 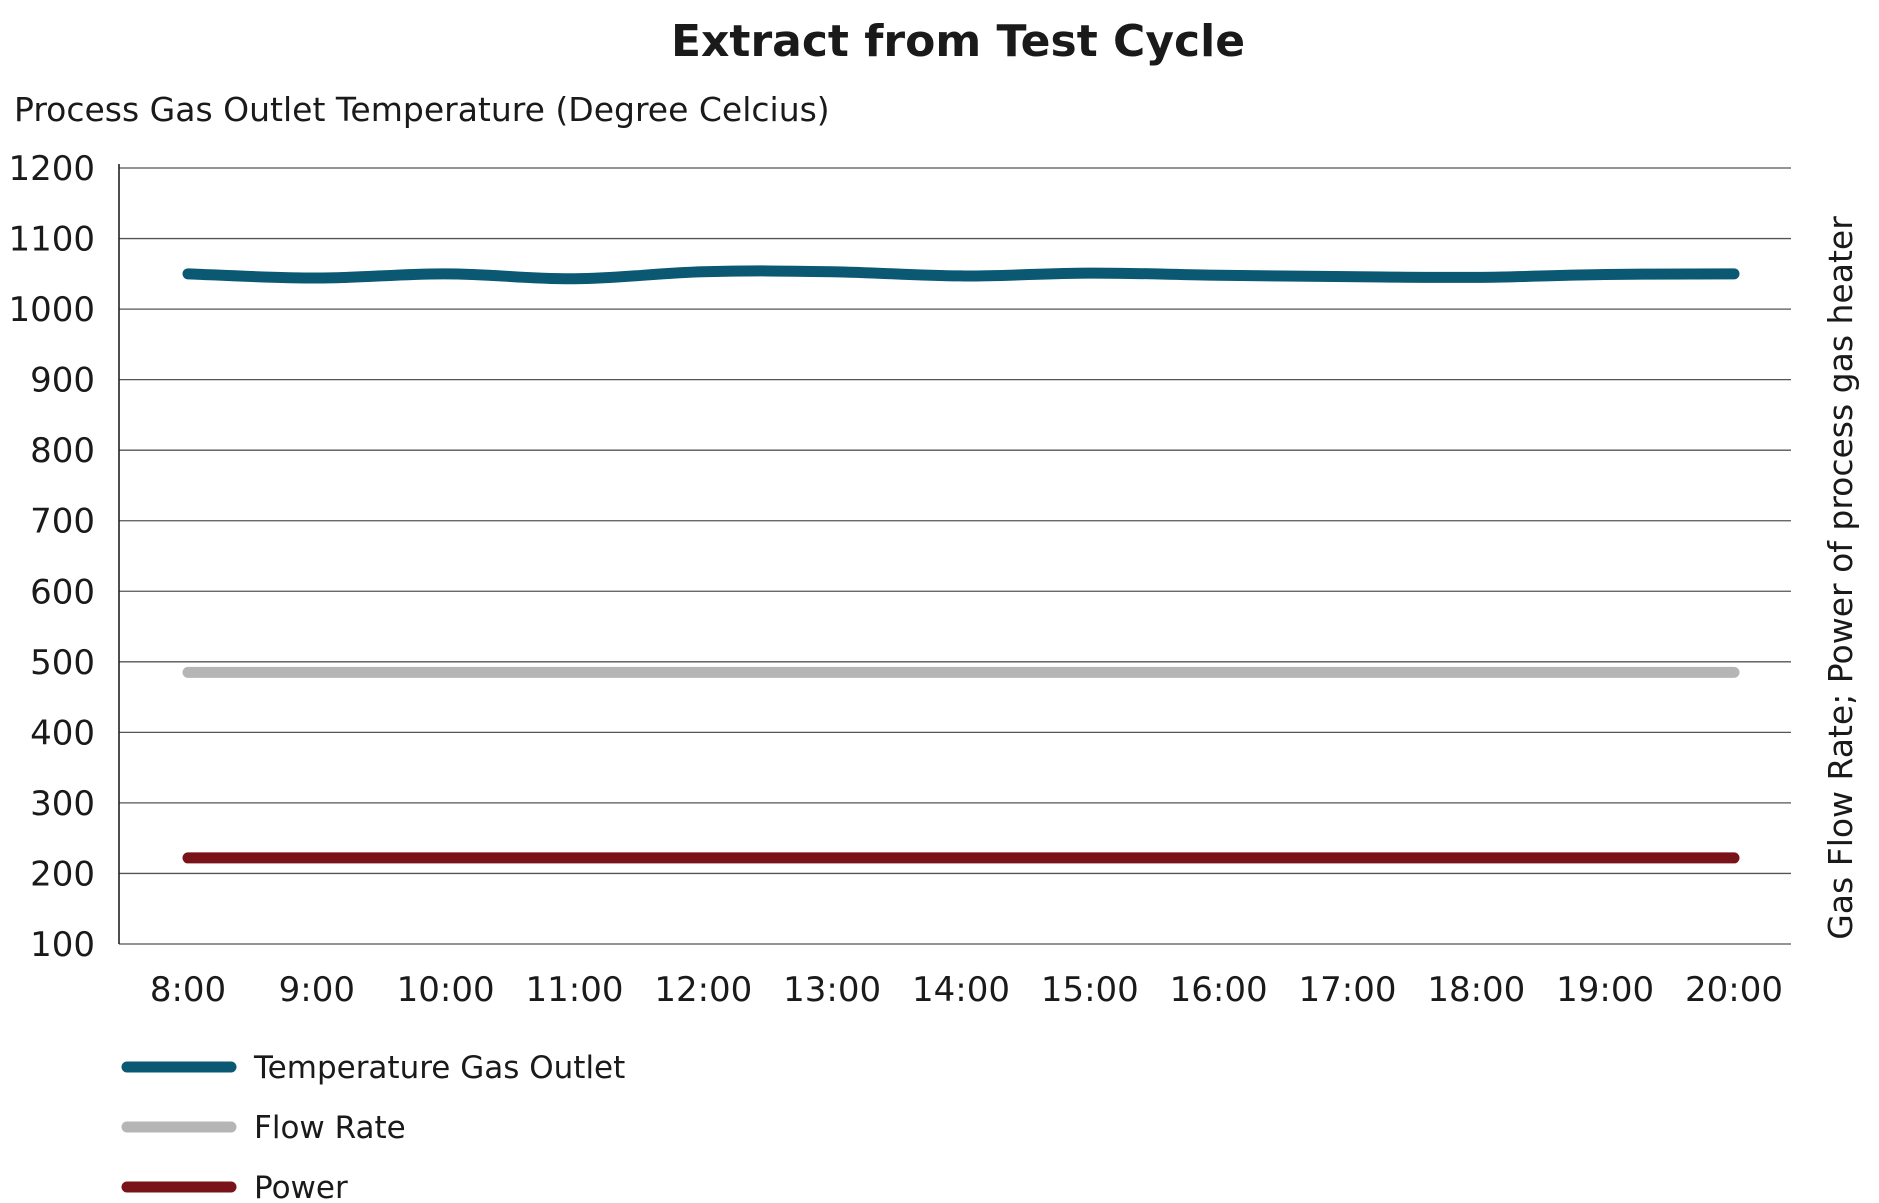 What do you see at coordinates (62, 451) in the screenshot?
I see `y-tick-label-800: 800` at bounding box center [62, 451].